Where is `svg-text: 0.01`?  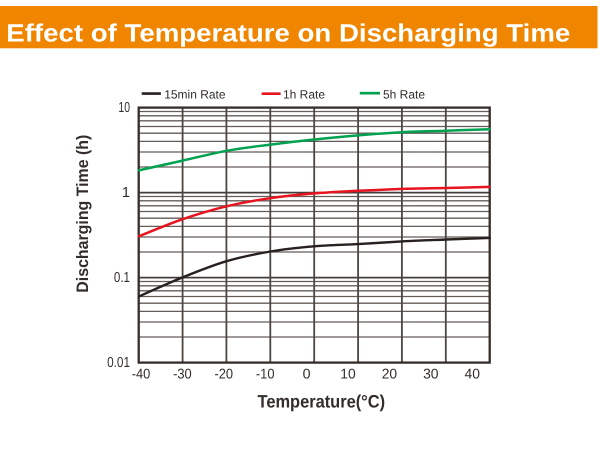
svg-text: 0.01 is located at coordinates (118, 363).